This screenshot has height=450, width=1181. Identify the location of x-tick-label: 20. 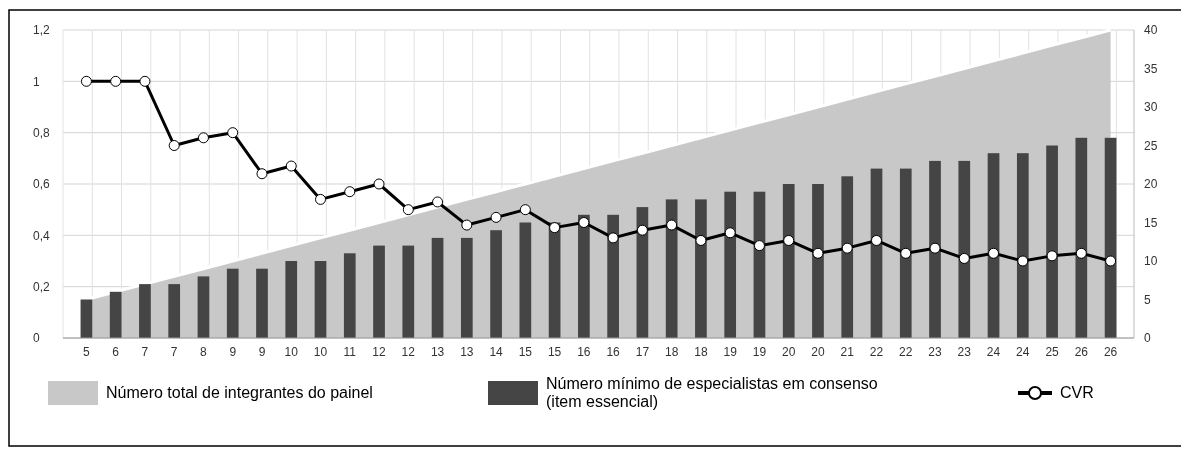
(789, 352).